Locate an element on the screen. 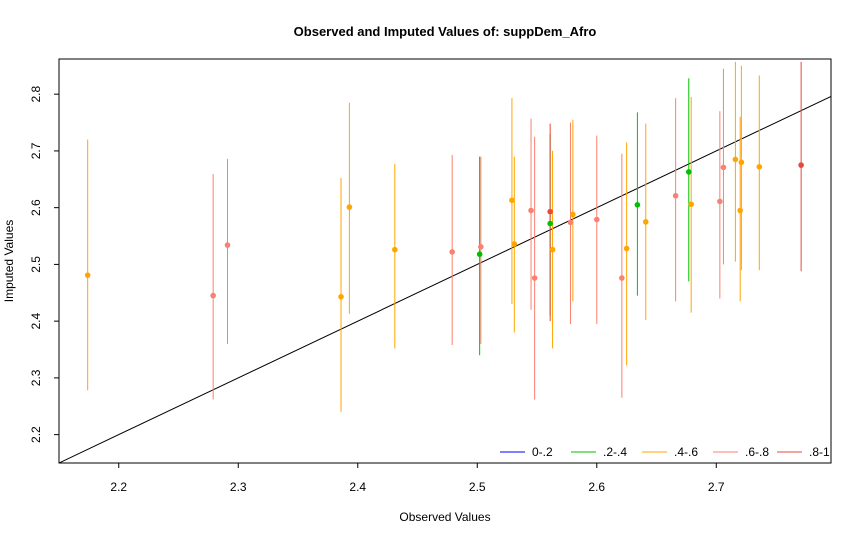 The height and width of the screenshot is (538, 862). y-tick-label: 2.5 is located at coordinates (36, 264).